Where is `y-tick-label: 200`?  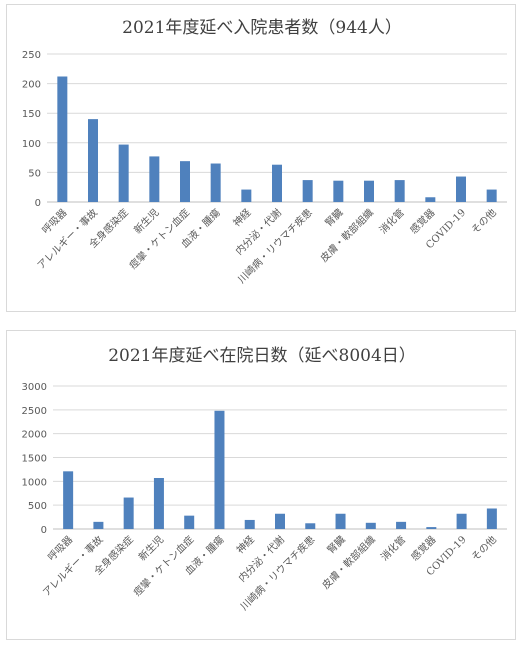
y-tick-label: 200 is located at coordinates (31, 85).